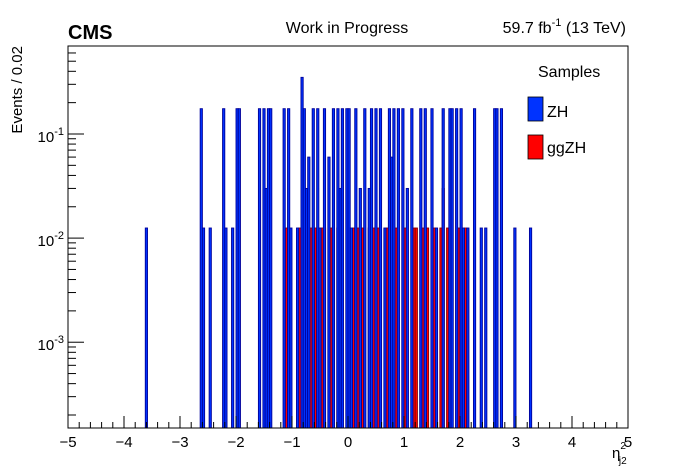 The width and height of the screenshot is (698, 476). Describe the element at coordinates (291, 442) in the screenshot. I see `x-tick-label: −1` at that location.